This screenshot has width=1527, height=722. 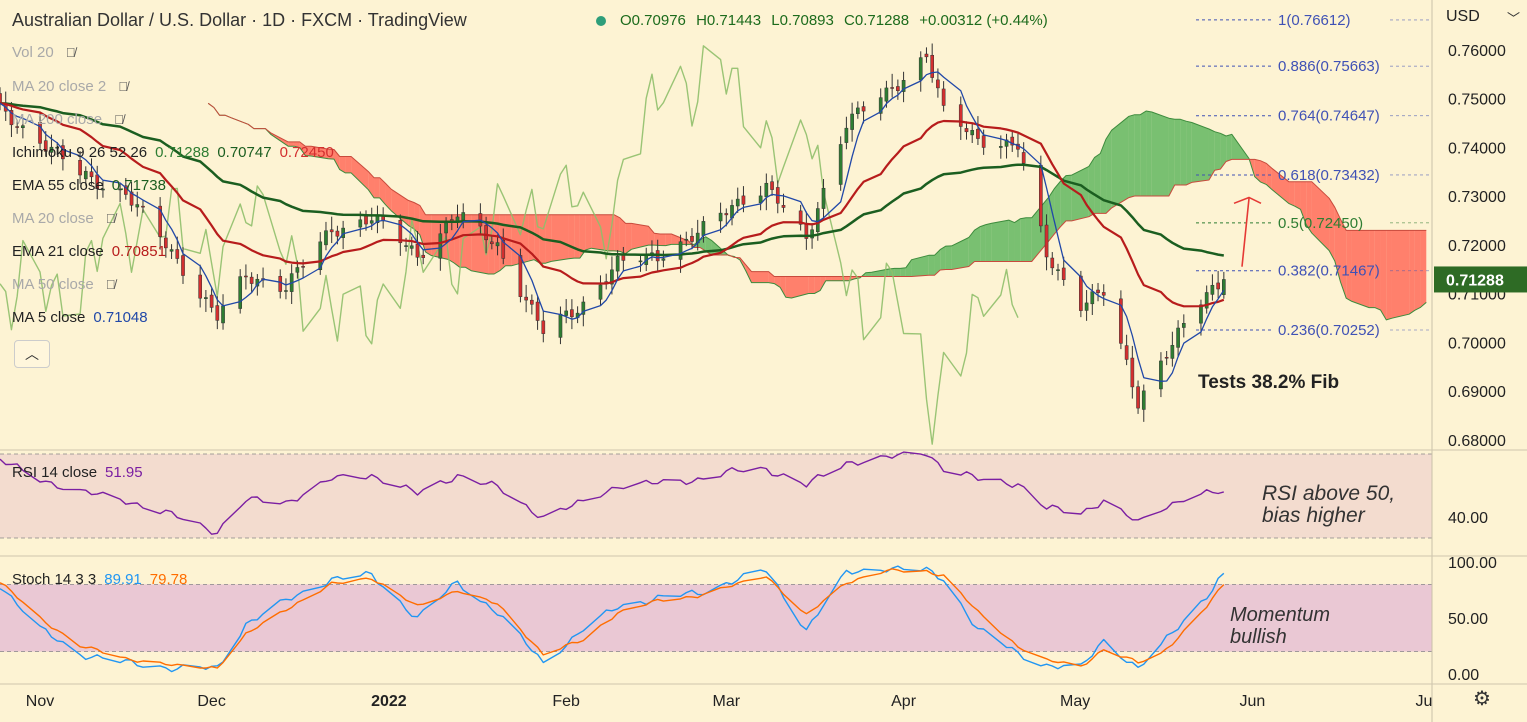 What do you see at coordinates (89, 251) in the screenshot?
I see `legend-ema21: EMA 21 close 0.70851` at bounding box center [89, 251].